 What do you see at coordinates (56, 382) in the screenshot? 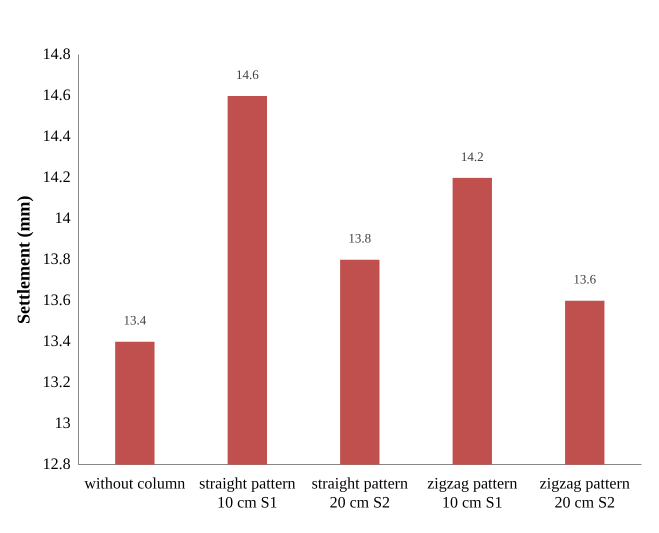
I see `y-tick-label: 13.2` at bounding box center [56, 382].